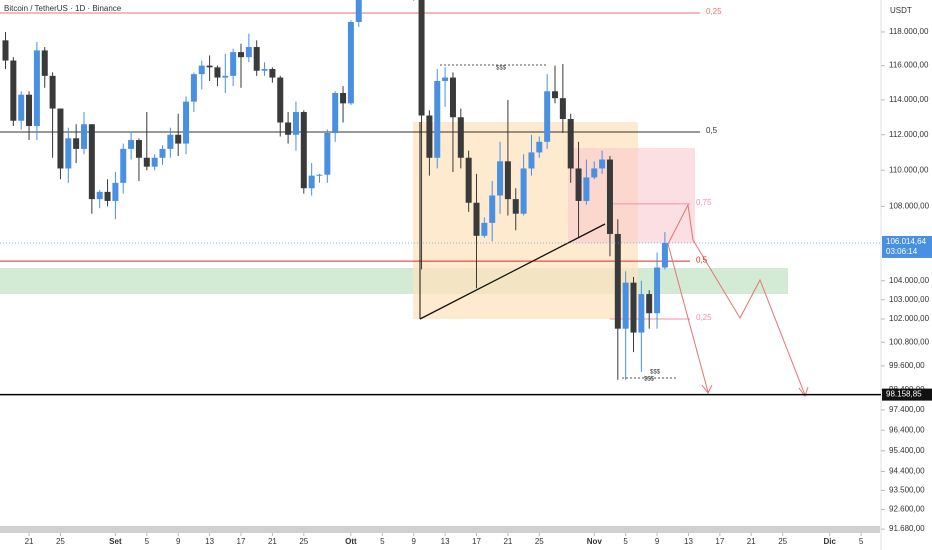 The height and width of the screenshot is (550, 932). Describe the element at coordinates (736, 299) in the screenshot. I see `projection-arrow` at that location.